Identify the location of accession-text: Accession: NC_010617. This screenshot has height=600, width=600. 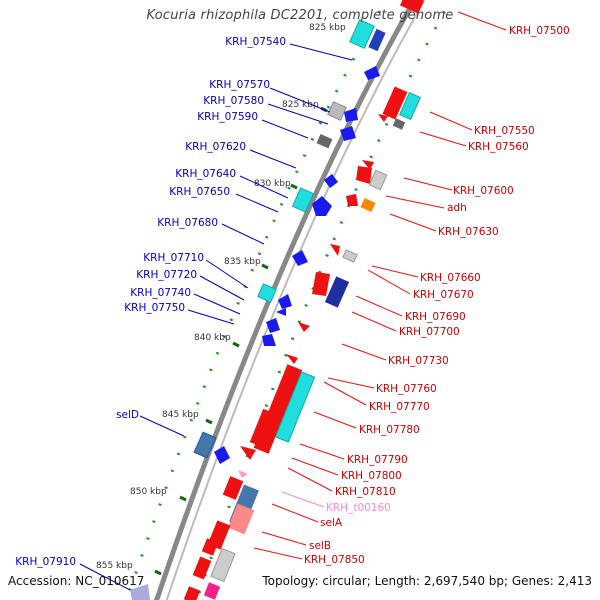
(76, 581).